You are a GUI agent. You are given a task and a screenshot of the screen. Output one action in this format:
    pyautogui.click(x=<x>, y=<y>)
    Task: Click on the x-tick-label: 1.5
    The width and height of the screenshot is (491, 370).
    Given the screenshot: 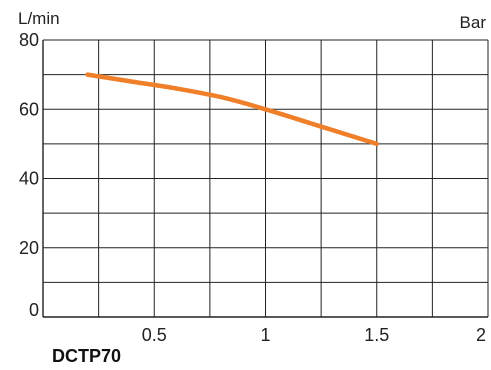 What is the action you would take?
    pyautogui.click(x=376, y=335)
    